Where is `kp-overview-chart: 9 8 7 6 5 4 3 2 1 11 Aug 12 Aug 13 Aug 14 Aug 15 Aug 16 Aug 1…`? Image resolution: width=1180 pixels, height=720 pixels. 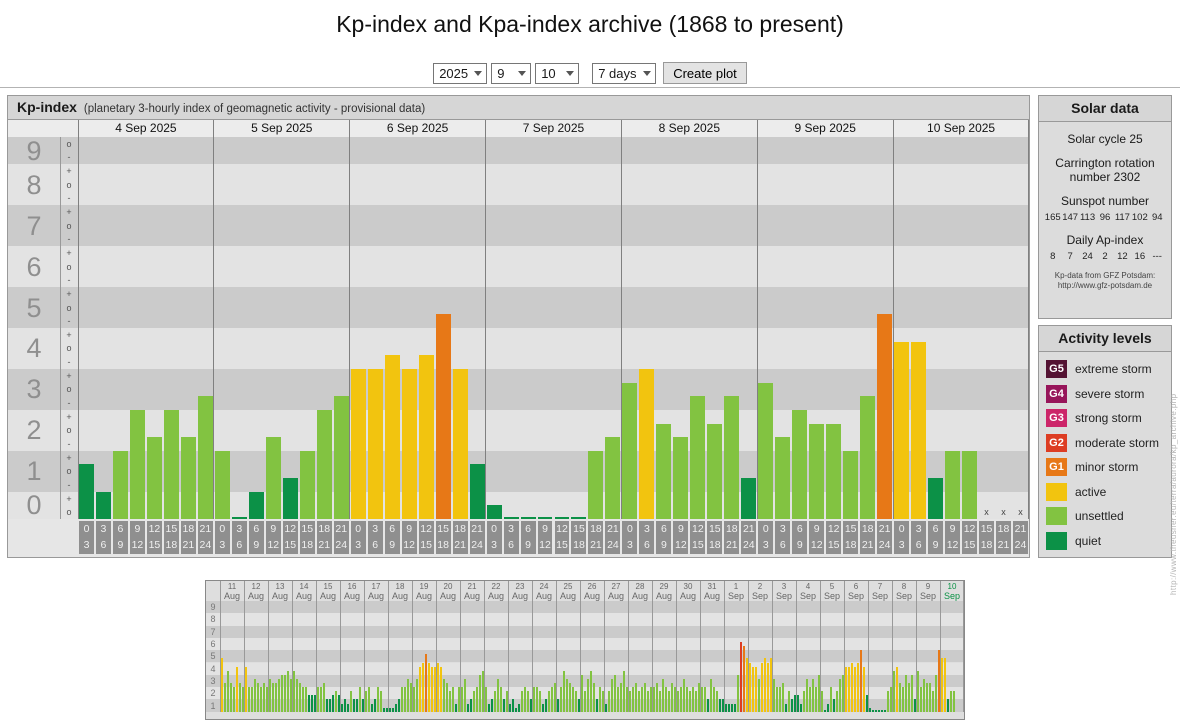 kp-overview-chart: 9 8 7 6 5 4 3 2 1 11 Aug 12 Aug 13 Aug 14 Aug 15 Aug 16 Aug 1… is located at coordinates (585, 650).